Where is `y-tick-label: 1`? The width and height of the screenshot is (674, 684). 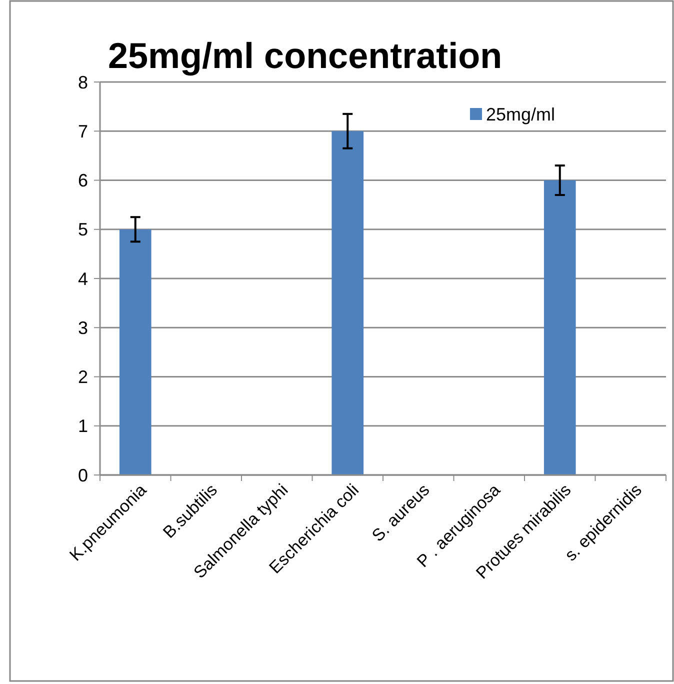
y-tick-label: 1 is located at coordinates (83, 426).